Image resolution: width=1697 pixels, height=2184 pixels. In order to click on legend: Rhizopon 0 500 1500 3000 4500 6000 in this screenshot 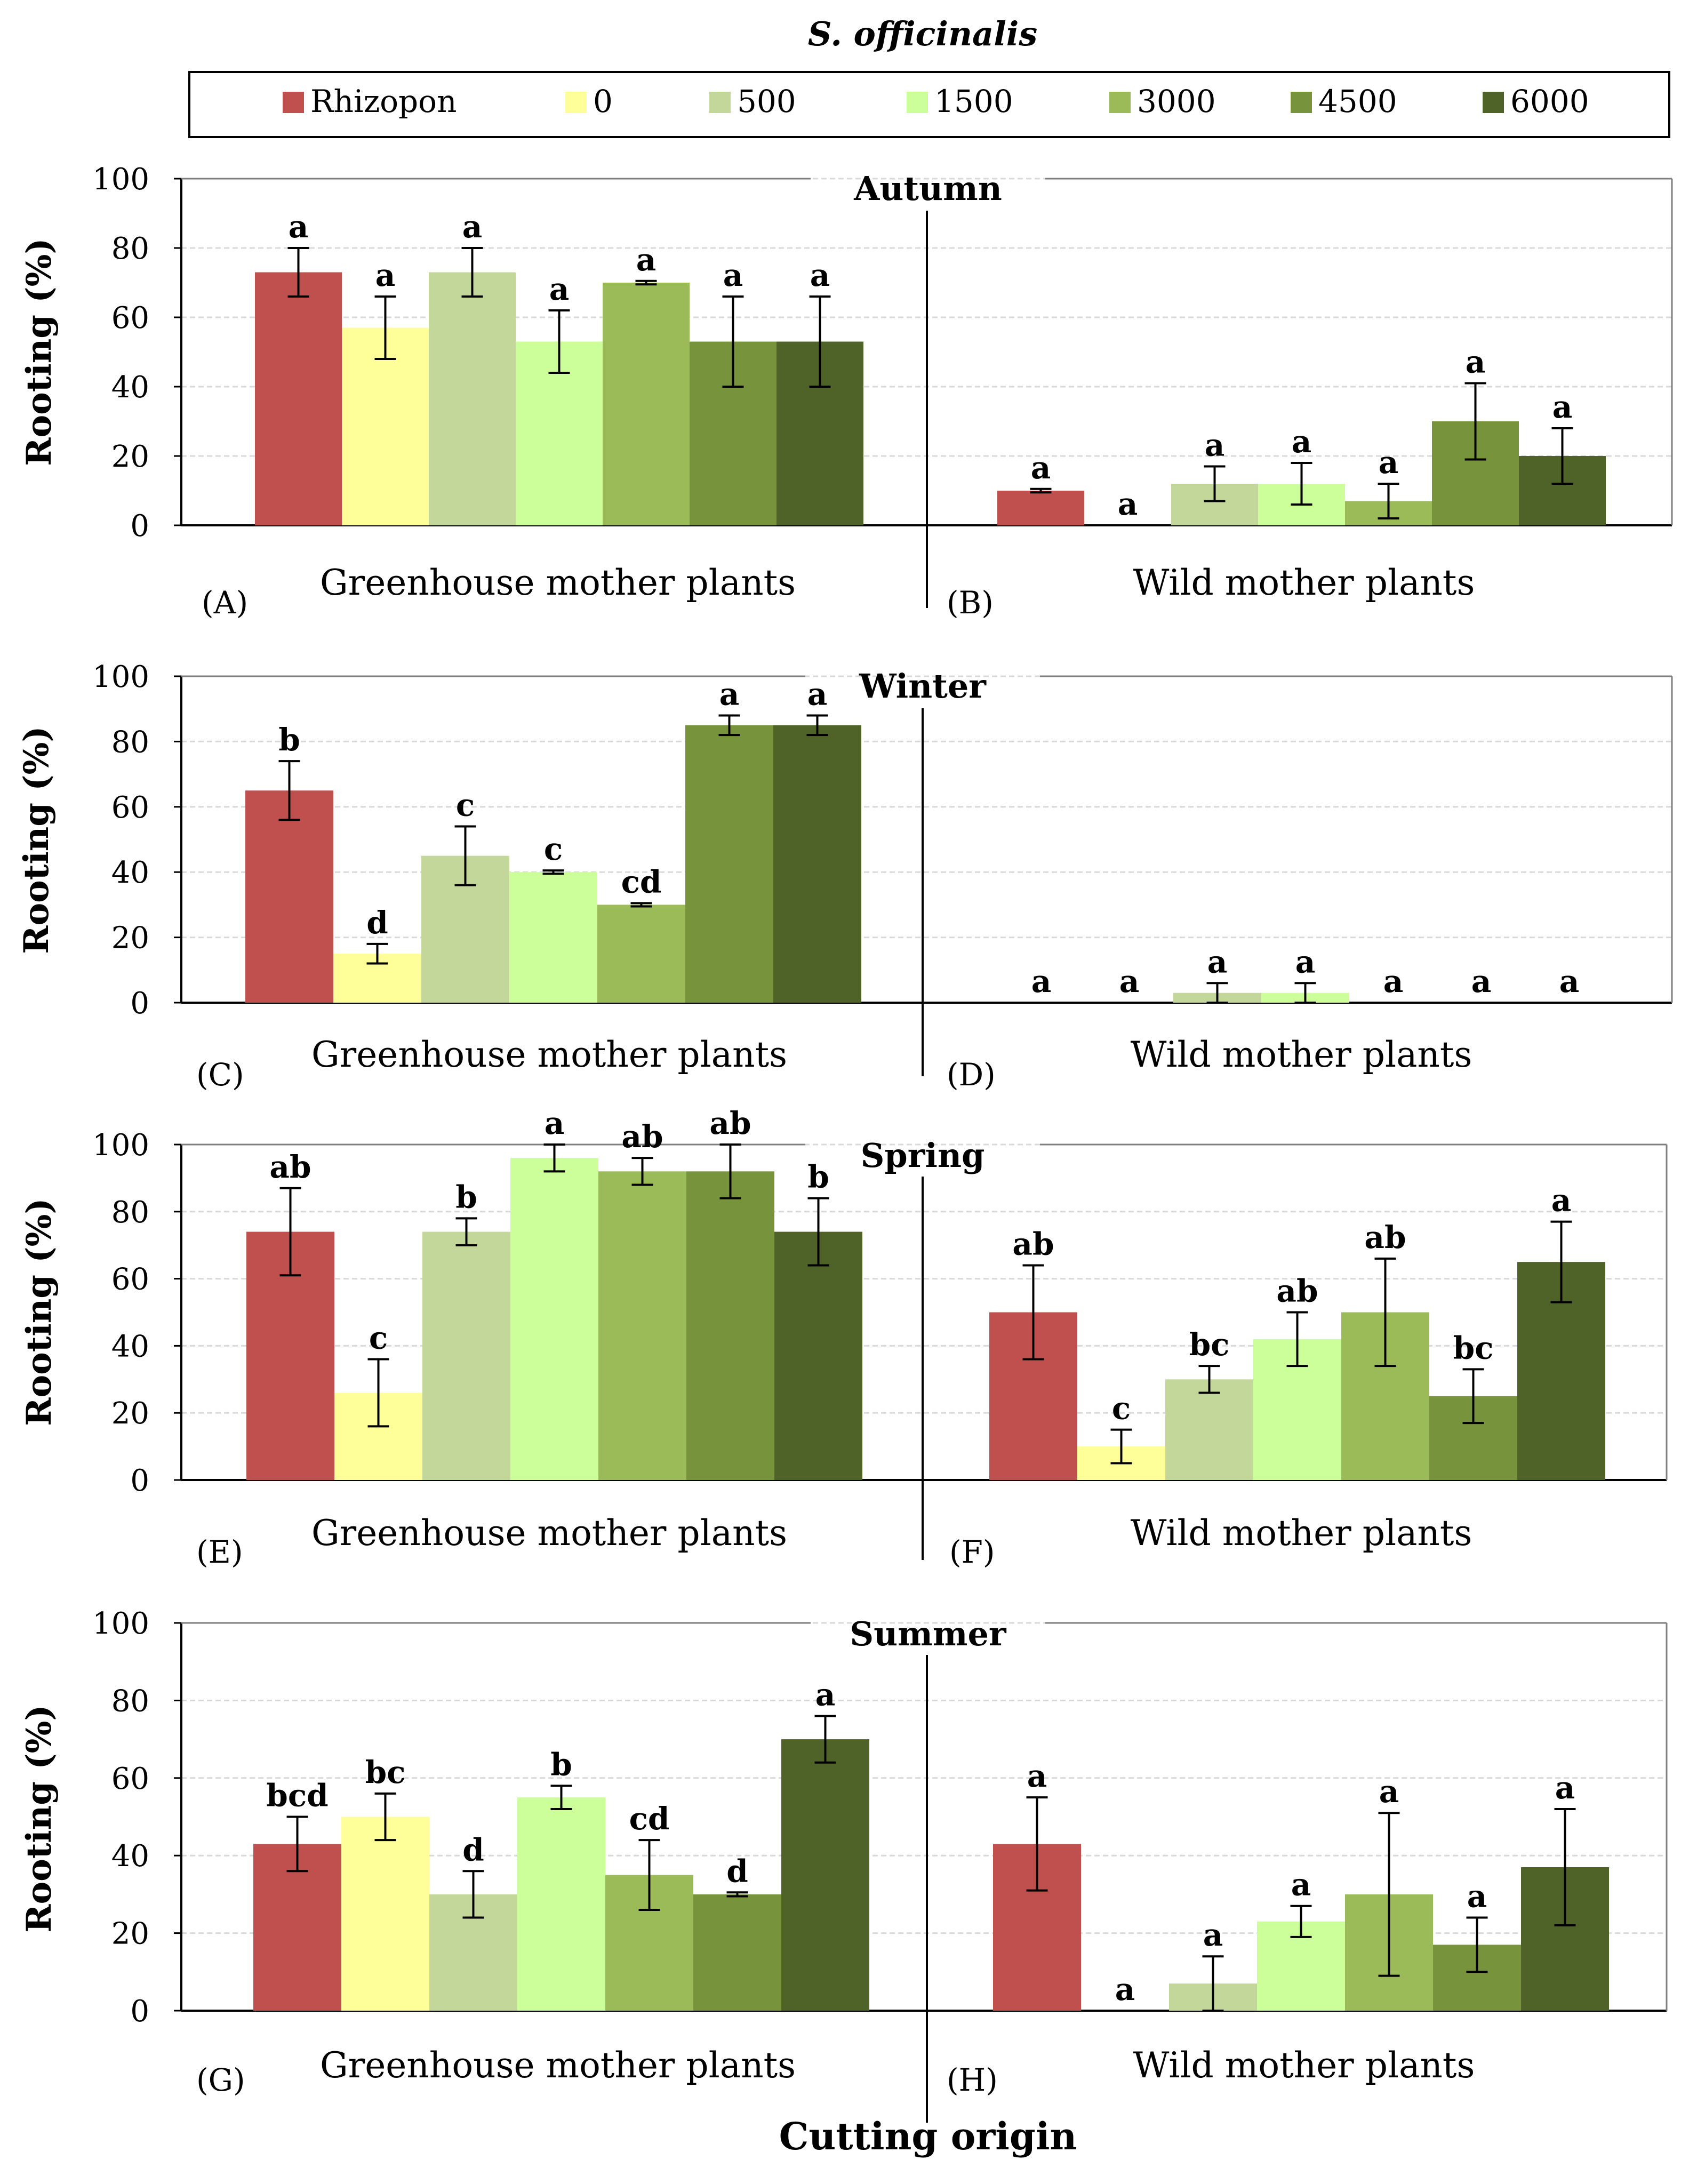, I will do `click(929, 104)`.